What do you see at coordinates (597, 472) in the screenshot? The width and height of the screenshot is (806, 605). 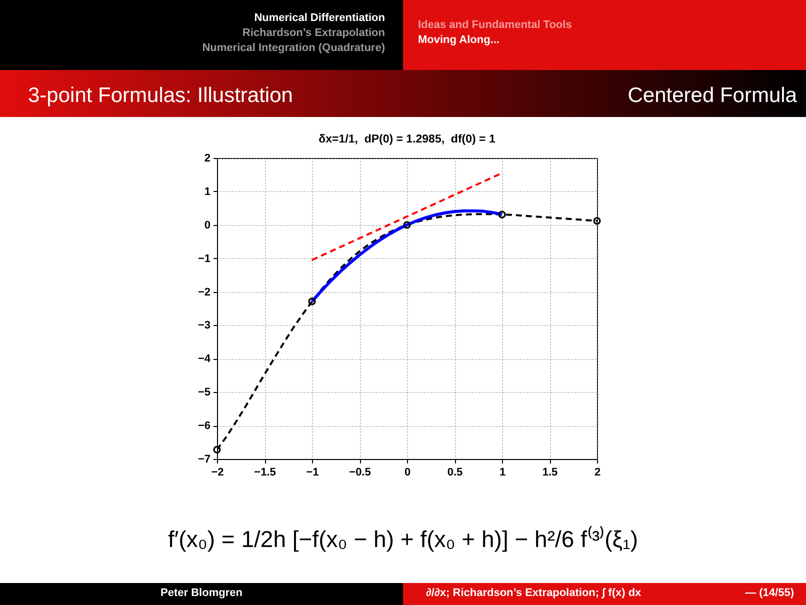 I see `x-tick-label: 2` at bounding box center [597, 472].